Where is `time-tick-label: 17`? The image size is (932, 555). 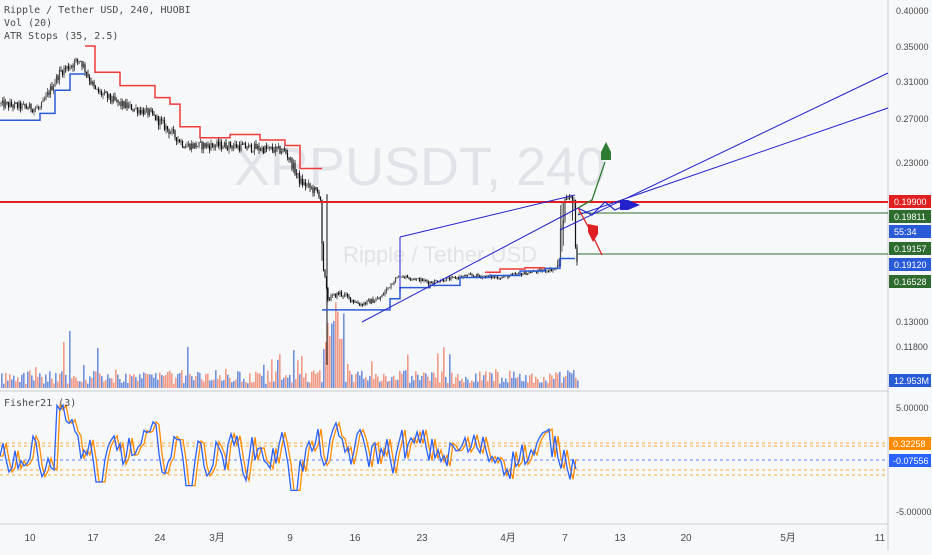
time-tick-label: 17 is located at coordinates (93, 538).